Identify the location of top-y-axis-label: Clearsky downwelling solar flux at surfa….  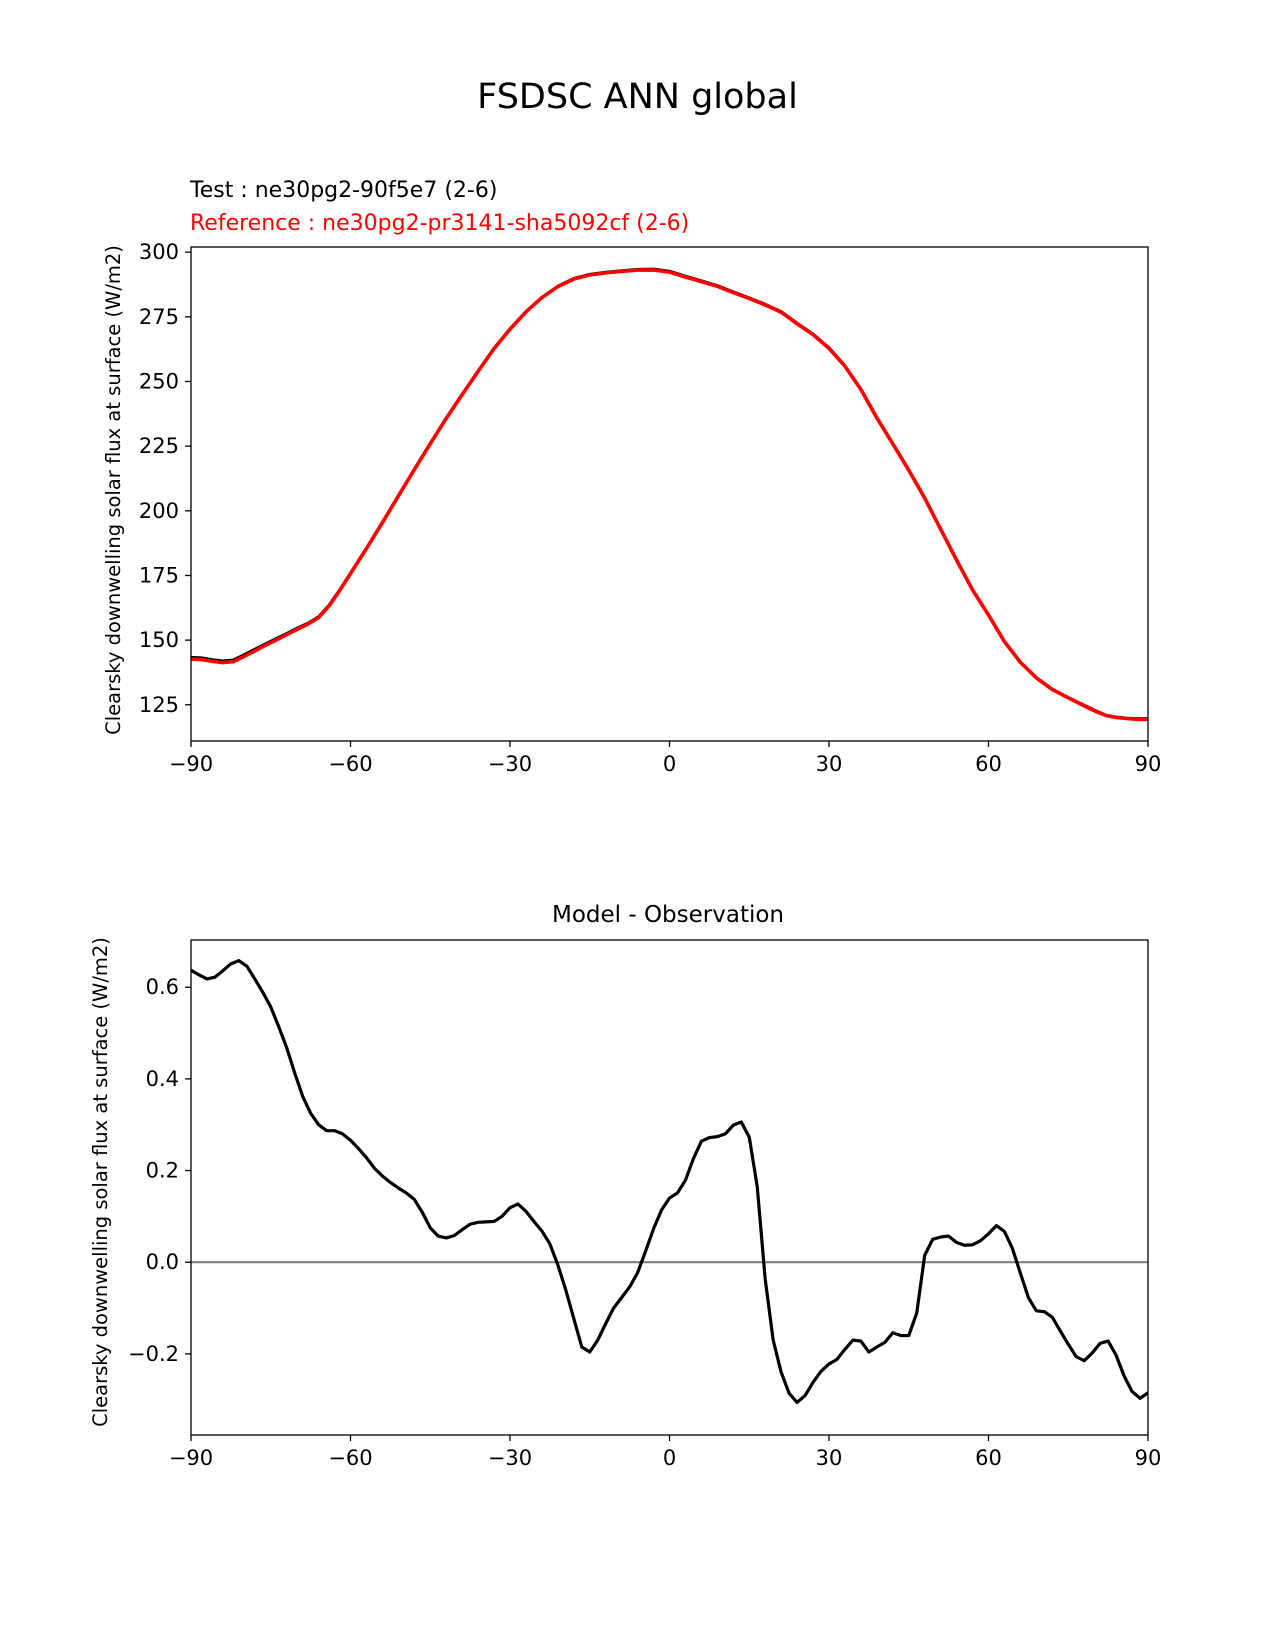
(113, 490).